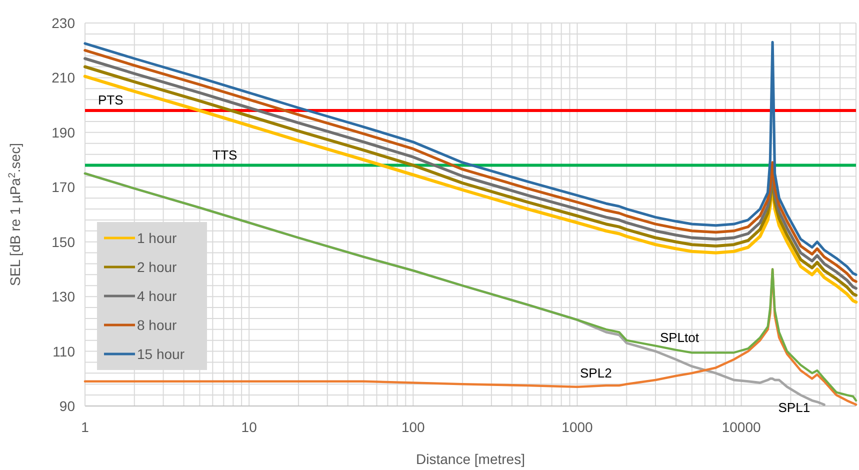 The image size is (859, 470). I want to click on y-tick-label: 90, so click(67, 406).